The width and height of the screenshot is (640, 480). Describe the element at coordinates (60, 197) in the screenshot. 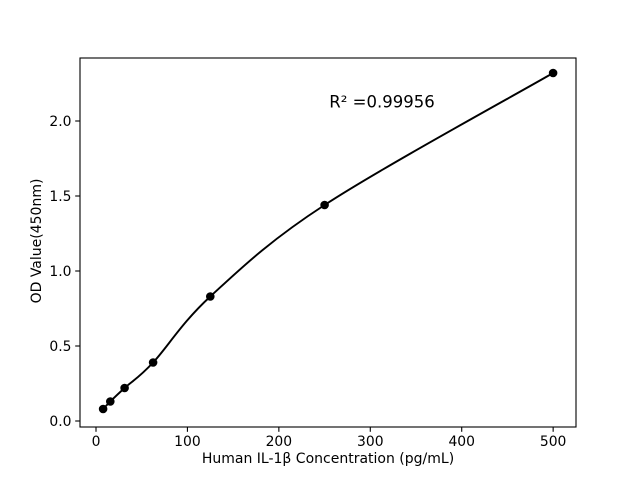

I see `y-tick-label: 1.5` at that location.